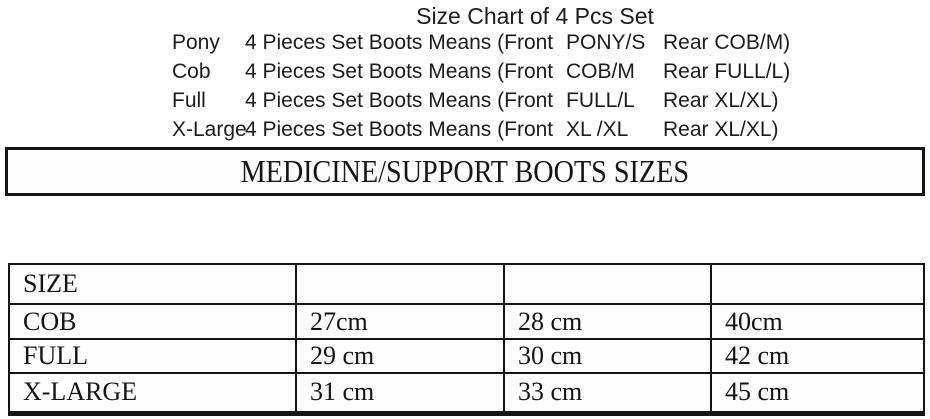  What do you see at coordinates (152, 321) in the screenshot?
I see `size-table-cell: COB` at bounding box center [152, 321].